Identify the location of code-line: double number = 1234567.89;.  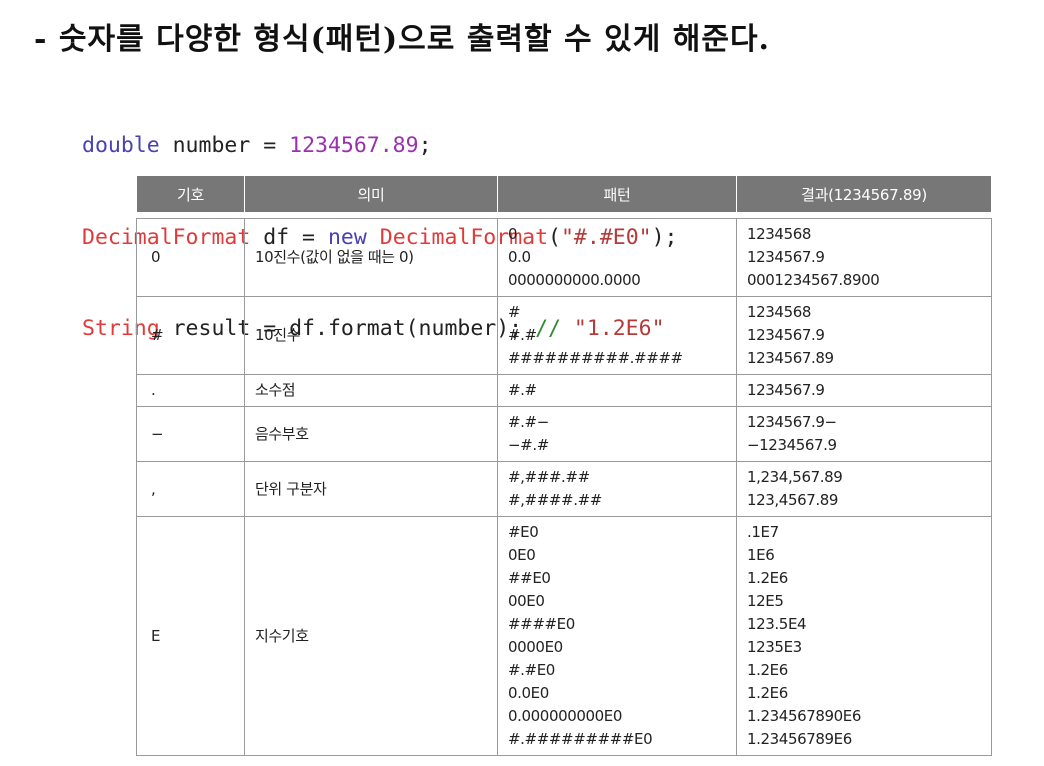
(379, 146).